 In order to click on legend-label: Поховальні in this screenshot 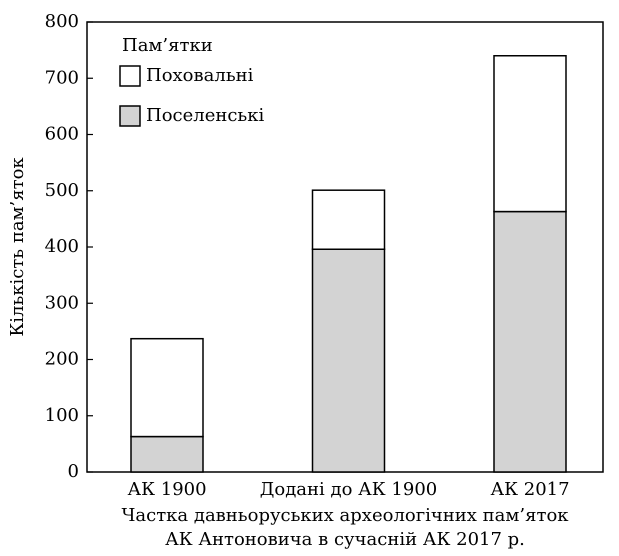, I will do `click(200, 75)`.